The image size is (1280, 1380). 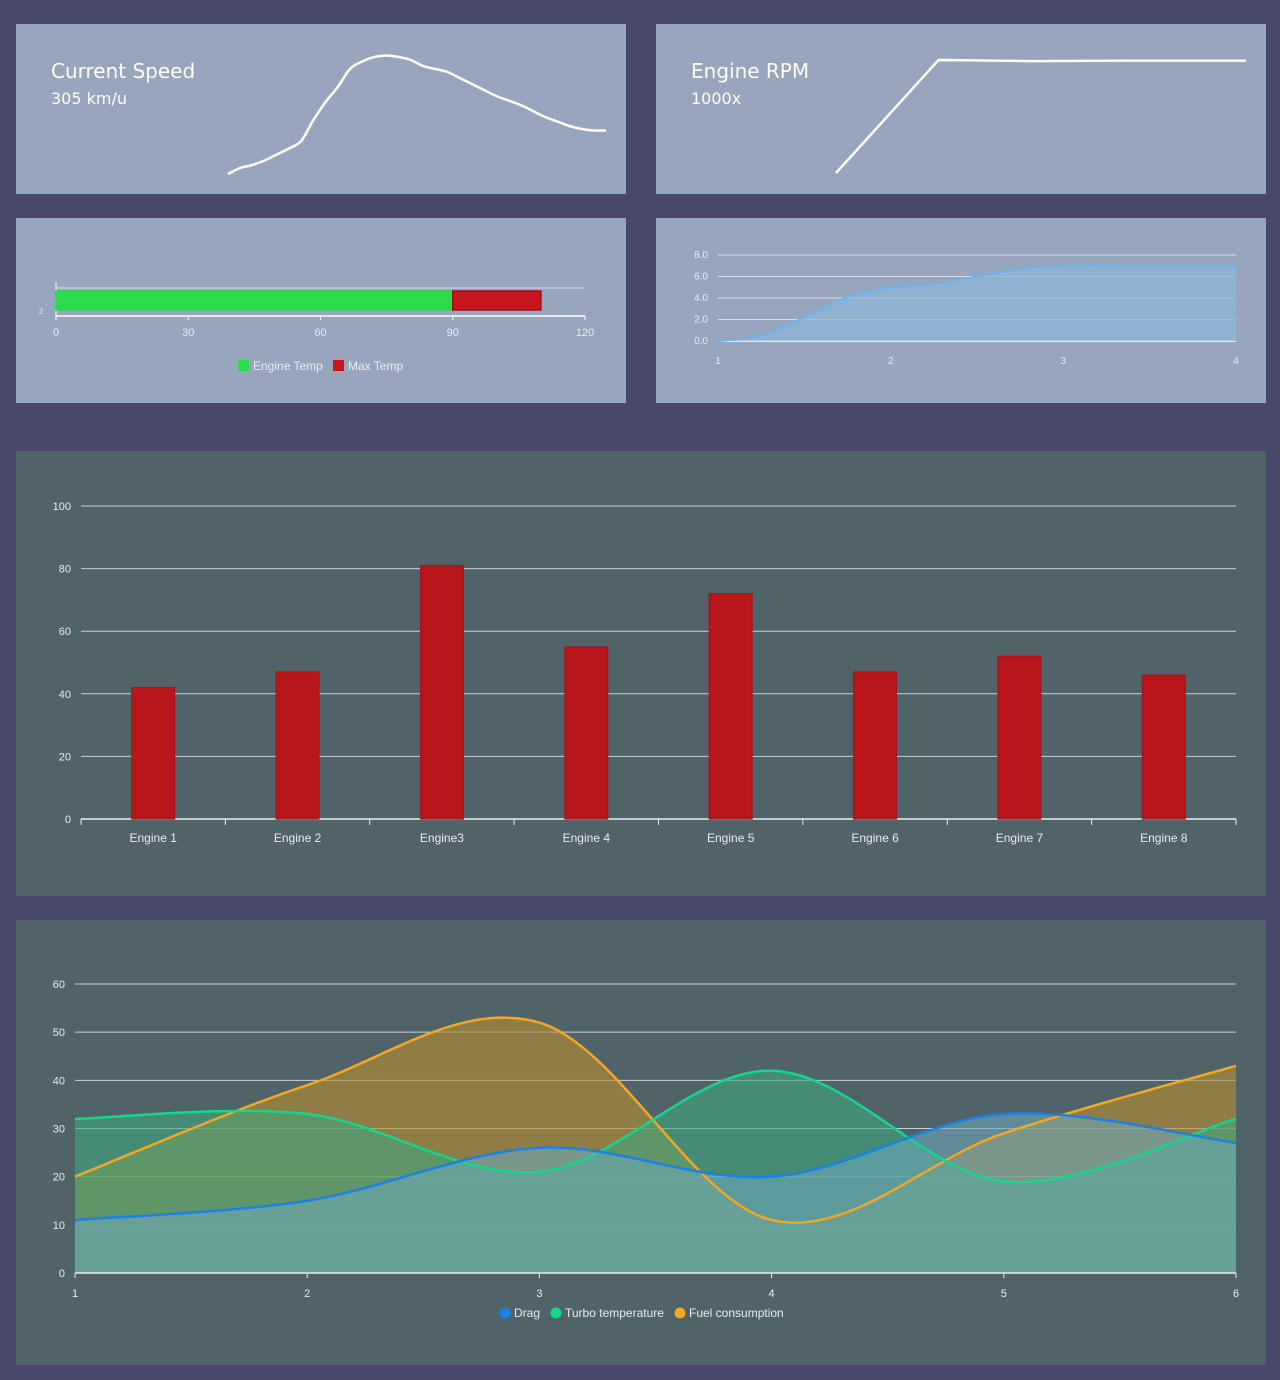 I want to click on line-legend-label: Turbo temperature, so click(x=614, y=1313).